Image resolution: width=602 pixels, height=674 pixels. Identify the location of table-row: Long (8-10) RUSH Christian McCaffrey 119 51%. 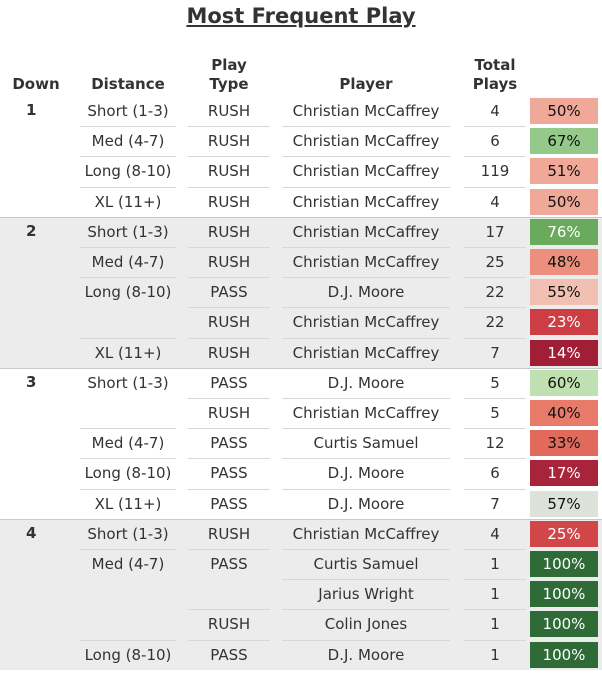
(338, 171).